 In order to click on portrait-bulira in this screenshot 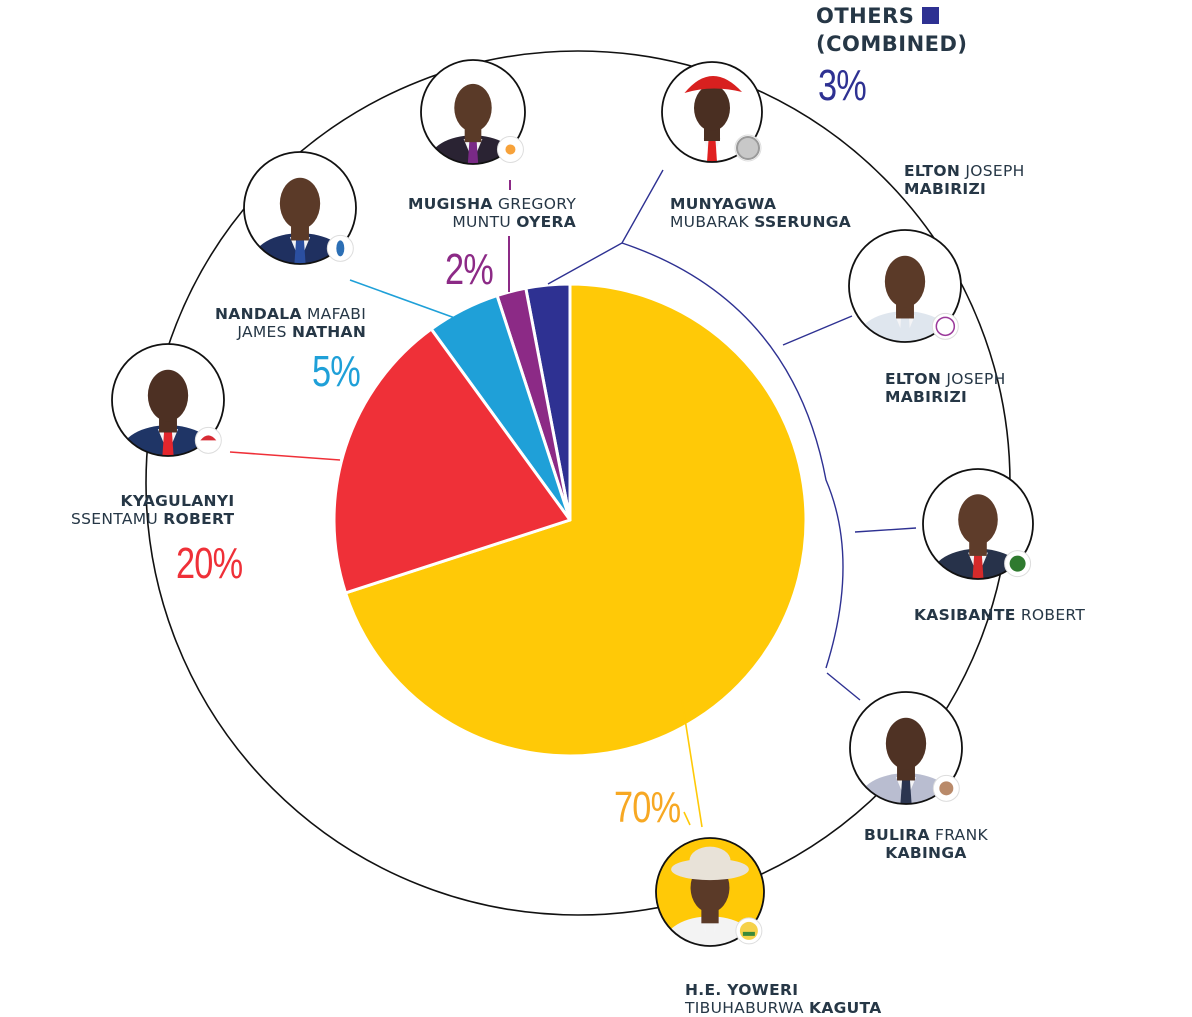, I will do `click(906, 760)`.